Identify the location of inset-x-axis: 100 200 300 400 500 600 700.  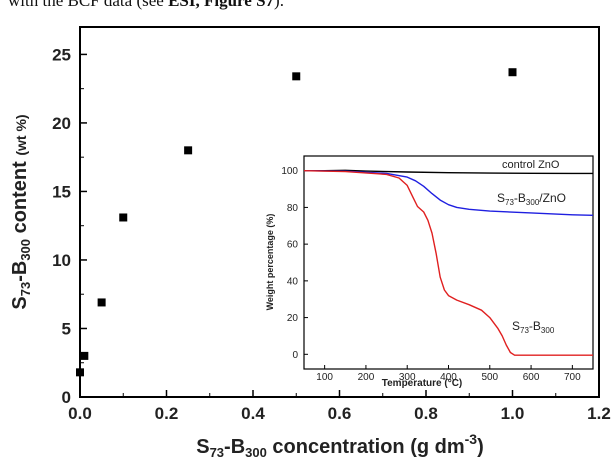
(448, 374).